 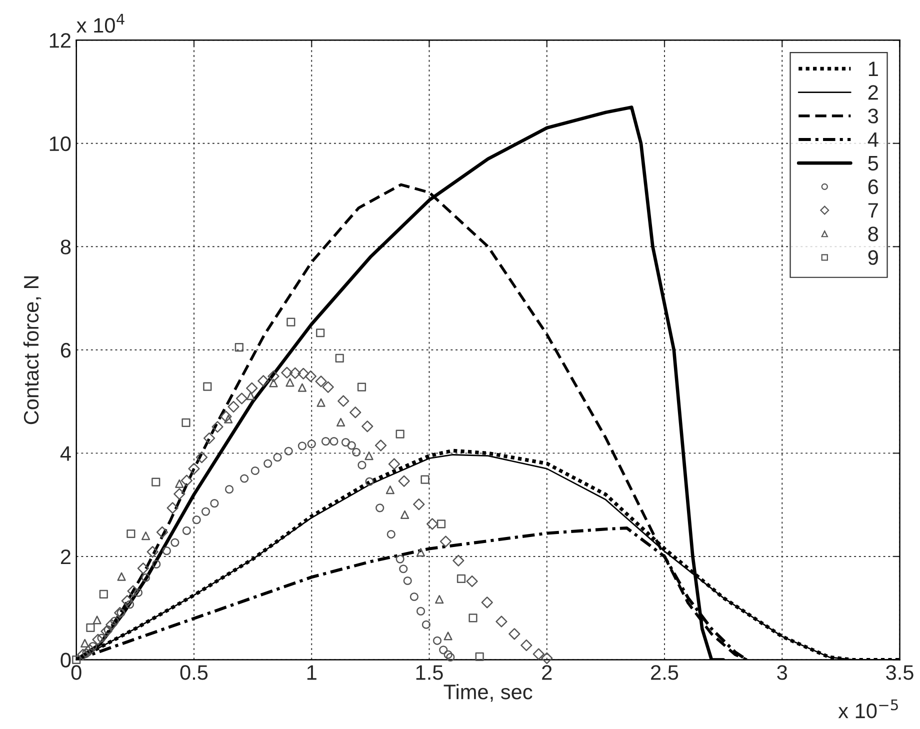 I want to click on text: x 10$^{4}$, so click(x=100, y=23).